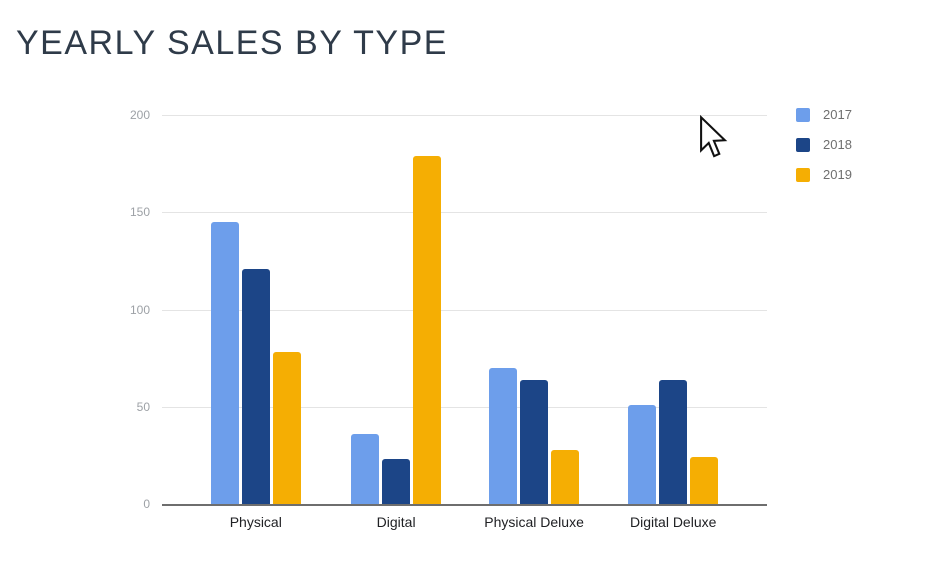  What do you see at coordinates (255, 386) in the screenshot?
I see `bar-2018-physical` at bounding box center [255, 386].